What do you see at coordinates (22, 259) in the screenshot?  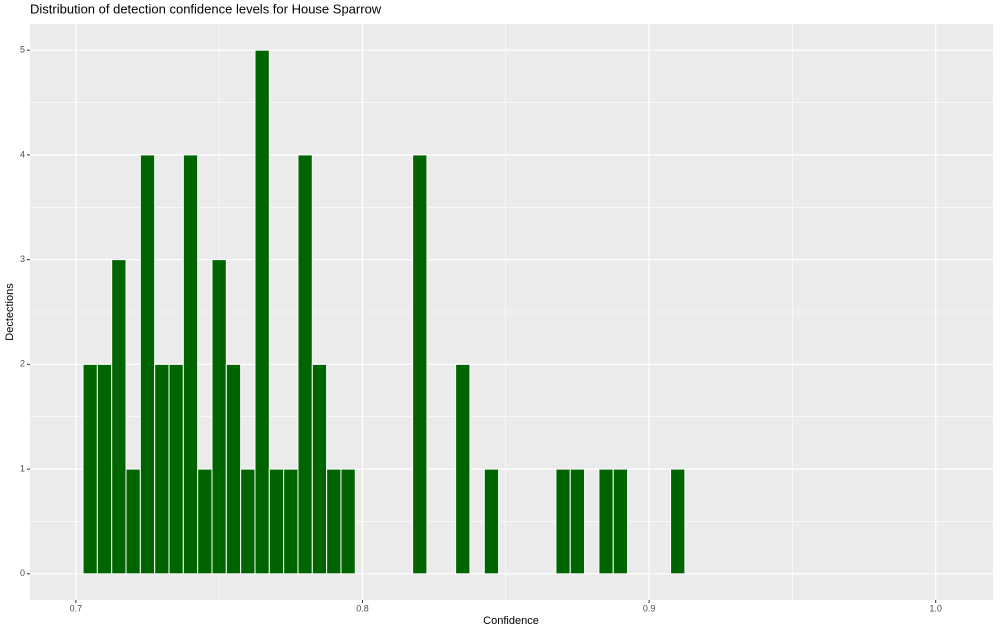 I see `y-tick-label: 3` at bounding box center [22, 259].